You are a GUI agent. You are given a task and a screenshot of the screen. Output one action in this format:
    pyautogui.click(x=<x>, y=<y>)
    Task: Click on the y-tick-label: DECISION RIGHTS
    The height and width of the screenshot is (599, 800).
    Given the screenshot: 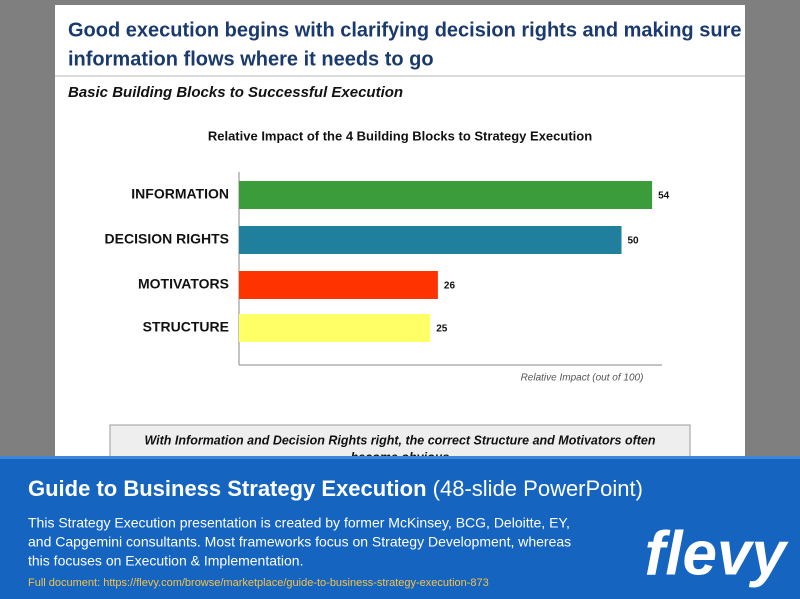 What is the action you would take?
    pyautogui.click(x=167, y=239)
    